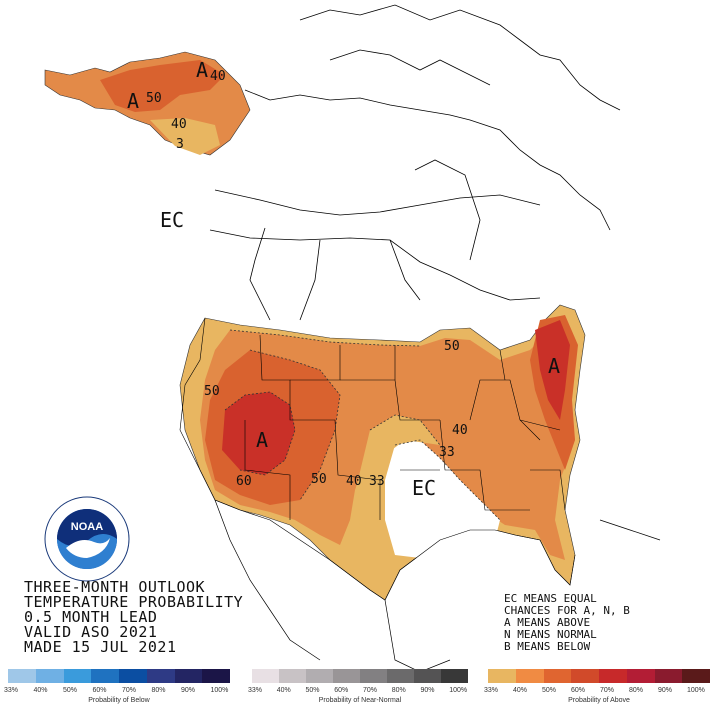 This screenshot has width=719, height=707. I want to click on scale-near-tick: 40%, so click(283, 690).